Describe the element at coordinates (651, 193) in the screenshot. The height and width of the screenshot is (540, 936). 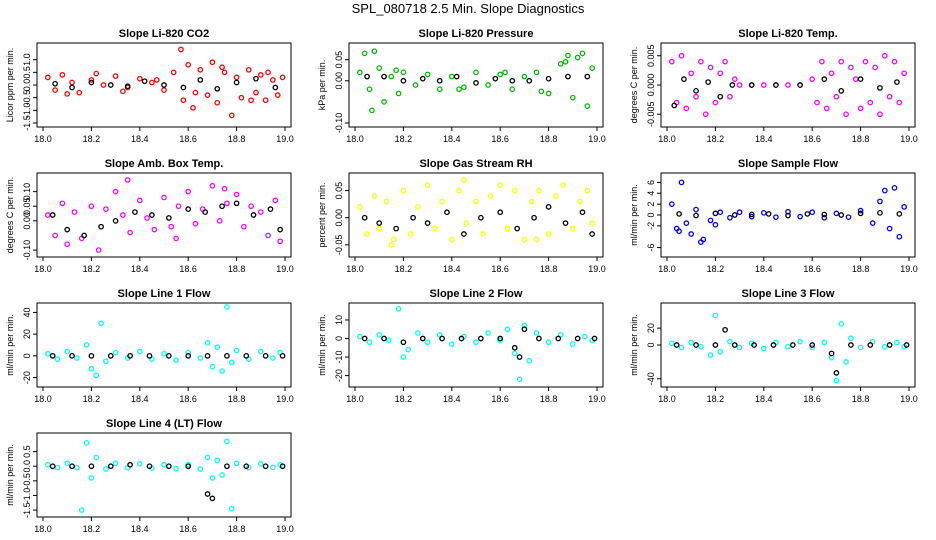
I see `y-tick-label: 4` at that location.